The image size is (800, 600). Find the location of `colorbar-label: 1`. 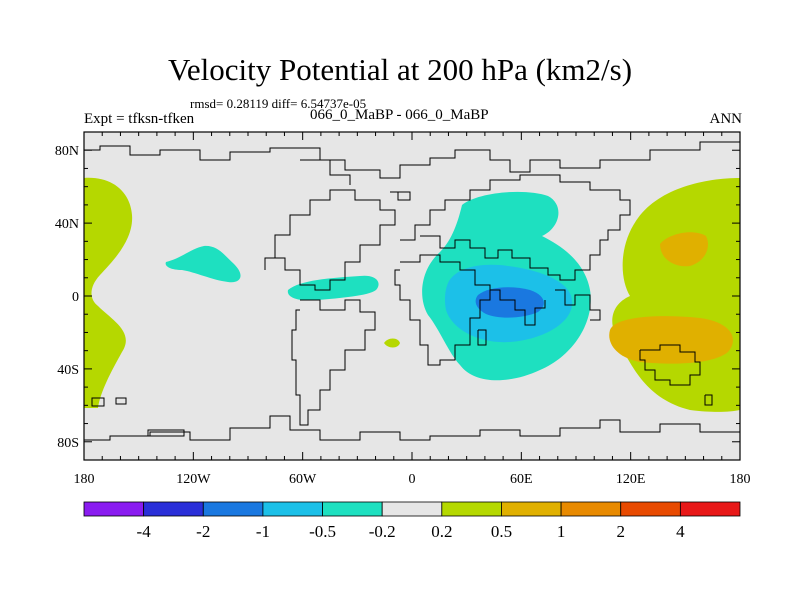

colorbar-label: 1 is located at coordinates (561, 531).